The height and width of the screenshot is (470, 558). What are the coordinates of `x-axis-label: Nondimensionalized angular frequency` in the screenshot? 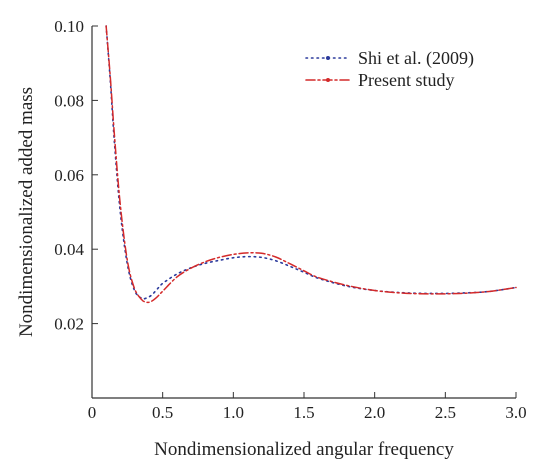 It's located at (304, 449).